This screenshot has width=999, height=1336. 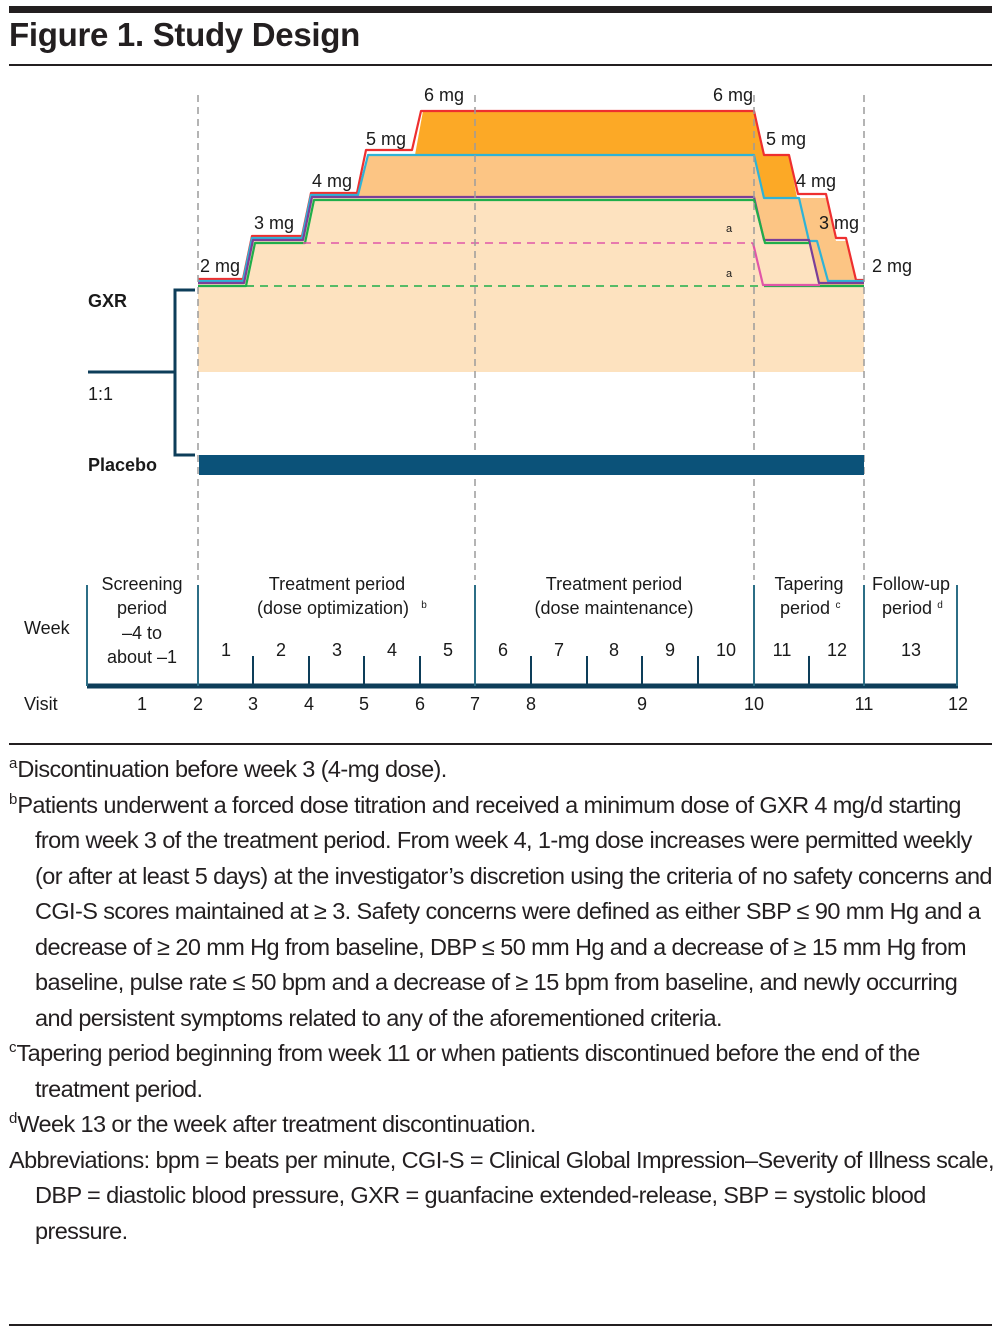 I want to click on visit-number: 10, so click(x=754, y=704).